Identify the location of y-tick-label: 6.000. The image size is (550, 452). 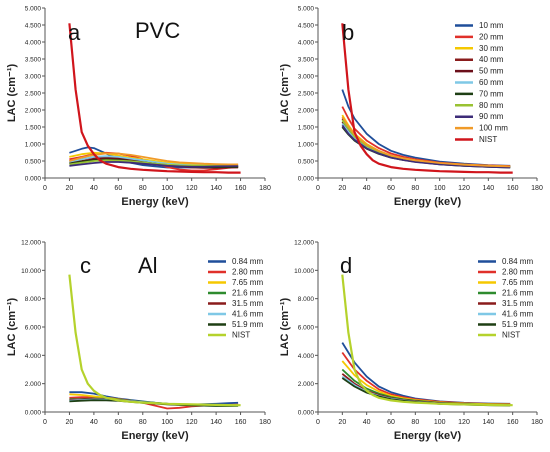
(306, 328).